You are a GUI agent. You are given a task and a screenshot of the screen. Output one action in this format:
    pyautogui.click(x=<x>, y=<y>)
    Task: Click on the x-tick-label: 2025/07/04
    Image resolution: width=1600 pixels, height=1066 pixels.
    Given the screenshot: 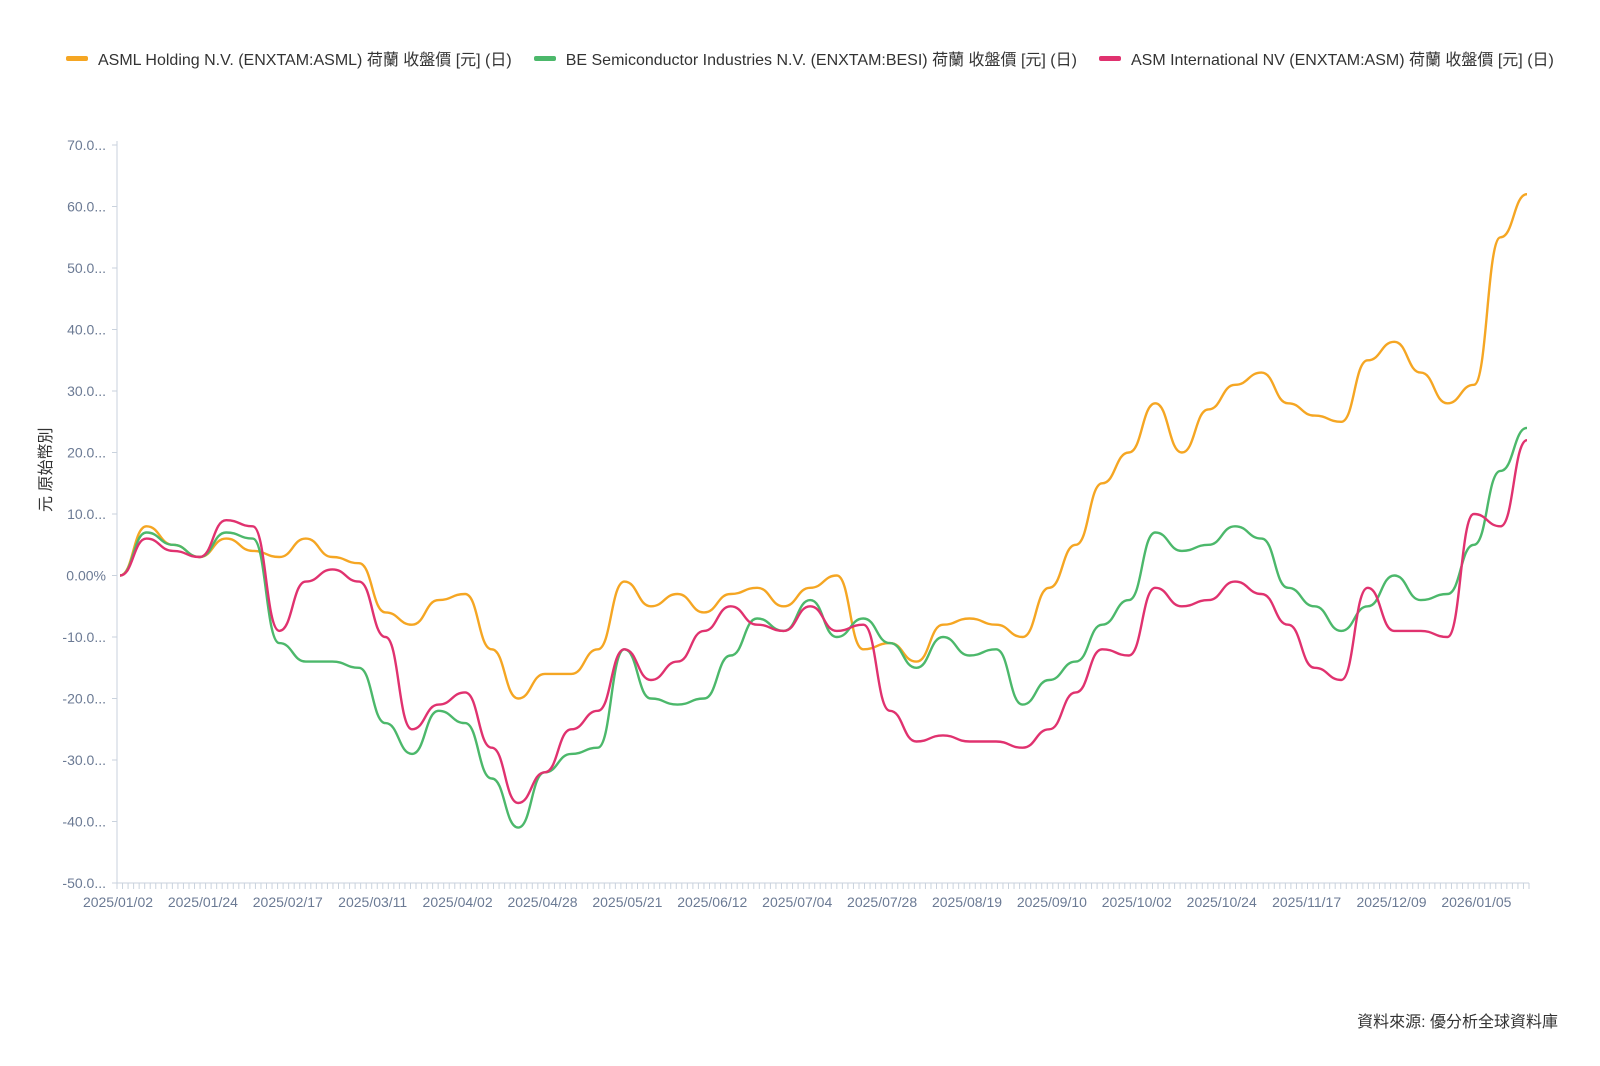 What is the action you would take?
    pyautogui.click(x=797, y=902)
    